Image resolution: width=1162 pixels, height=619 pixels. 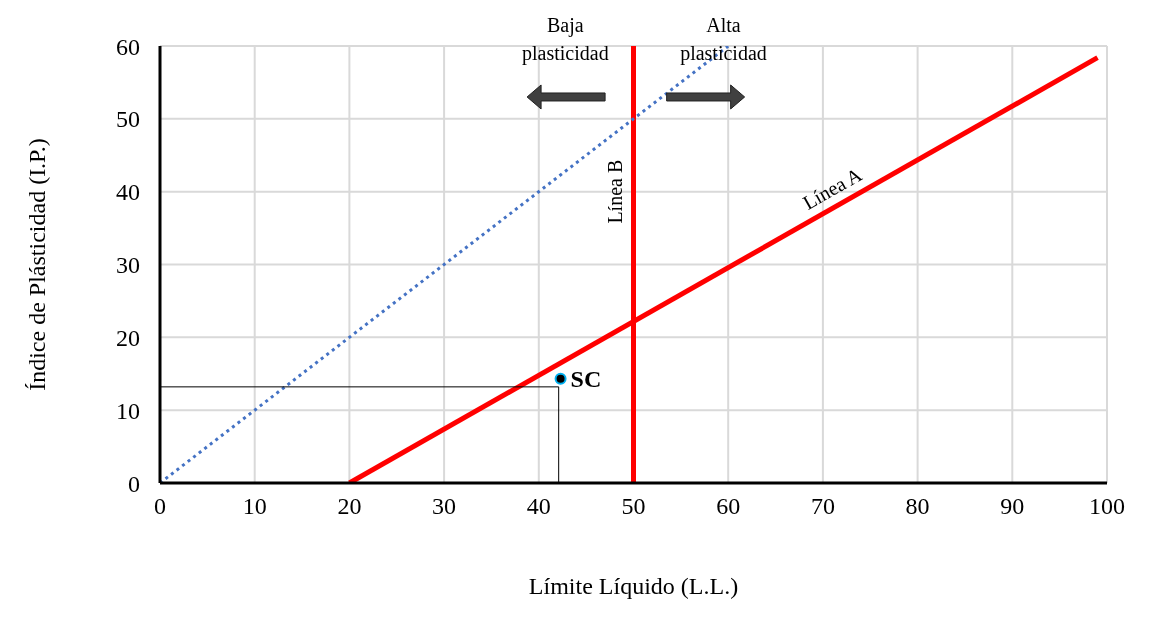 What do you see at coordinates (1012, 506) in the screenshot?
I see `x-tick-label: 90` at bounding box center [1012, 506].